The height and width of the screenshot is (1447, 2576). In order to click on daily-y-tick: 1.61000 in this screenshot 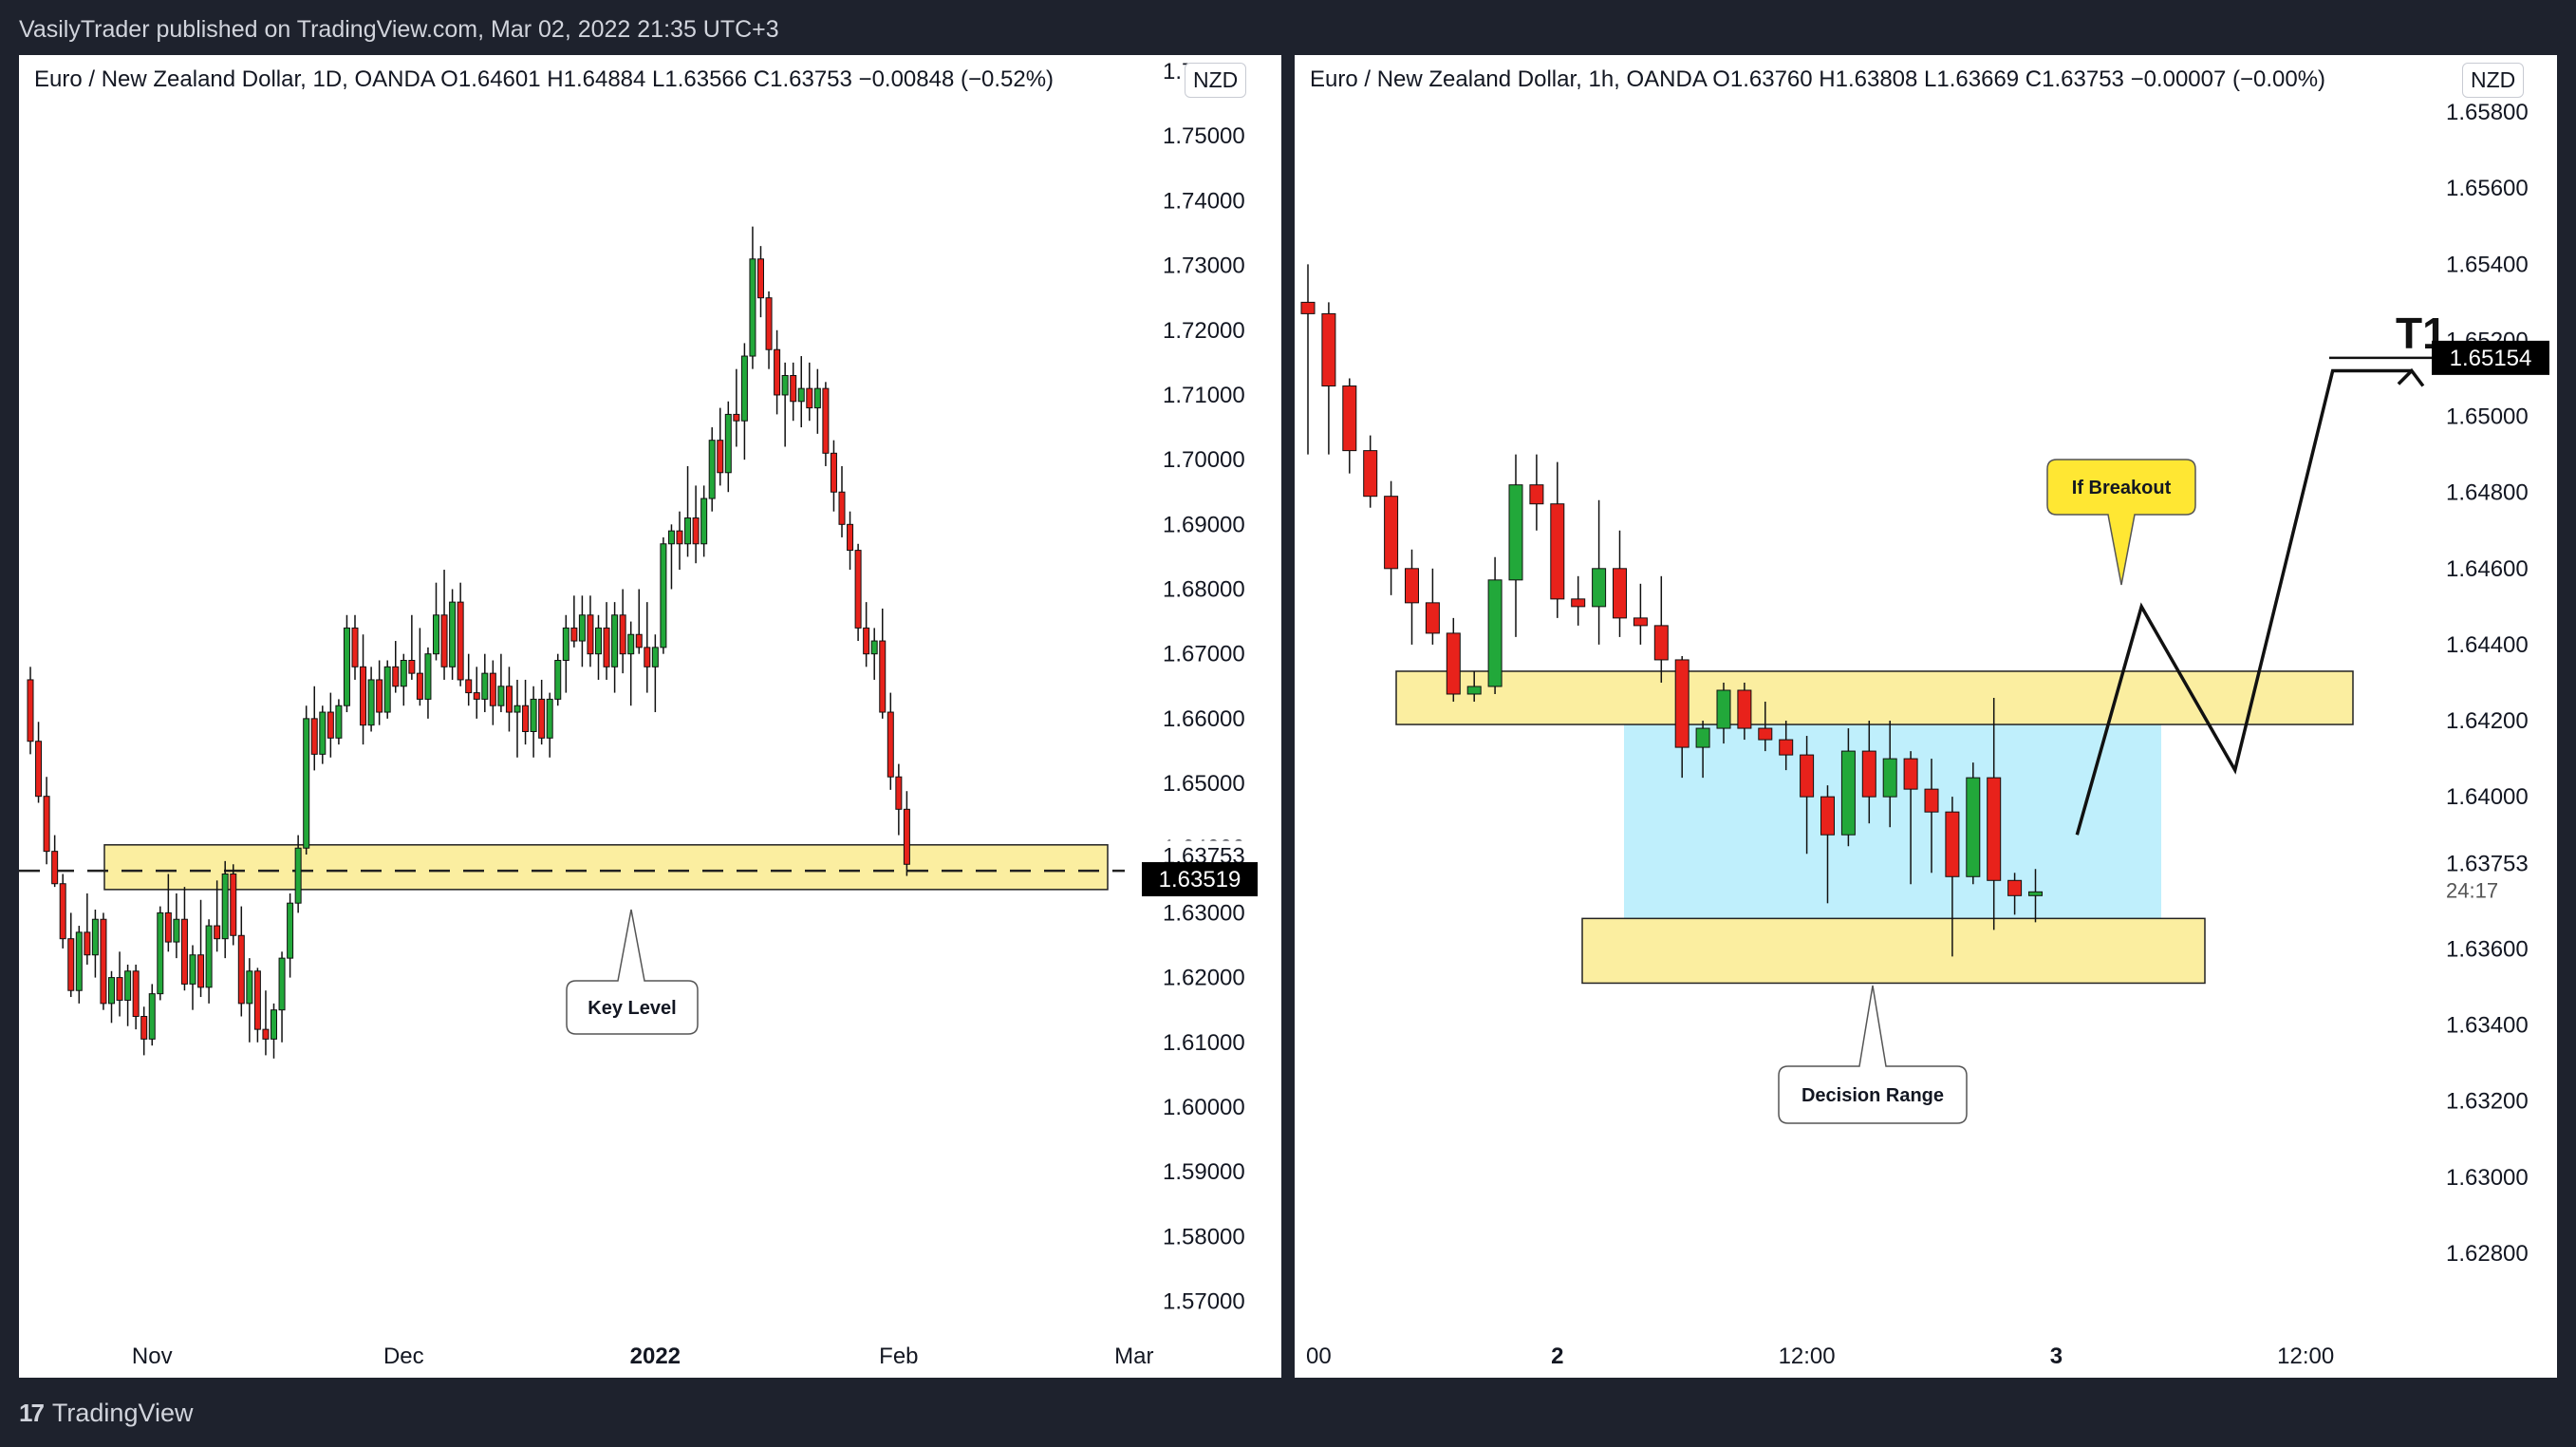, I will do `click(1204, 1043)`.